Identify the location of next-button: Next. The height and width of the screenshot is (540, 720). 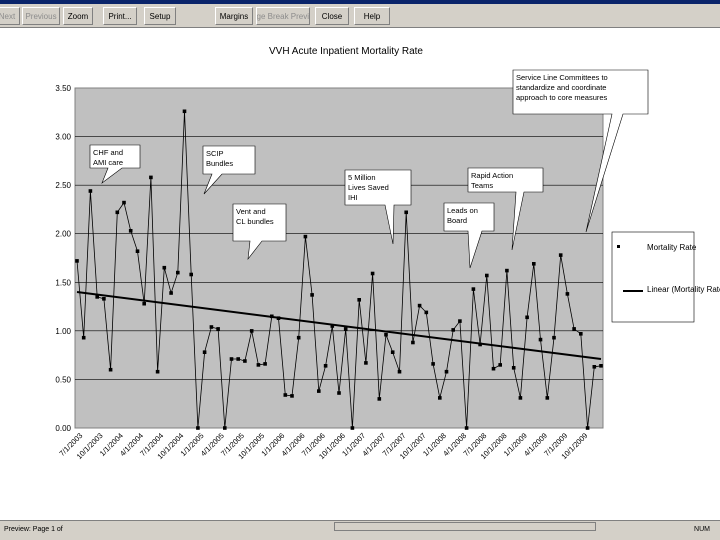
(10, 16).